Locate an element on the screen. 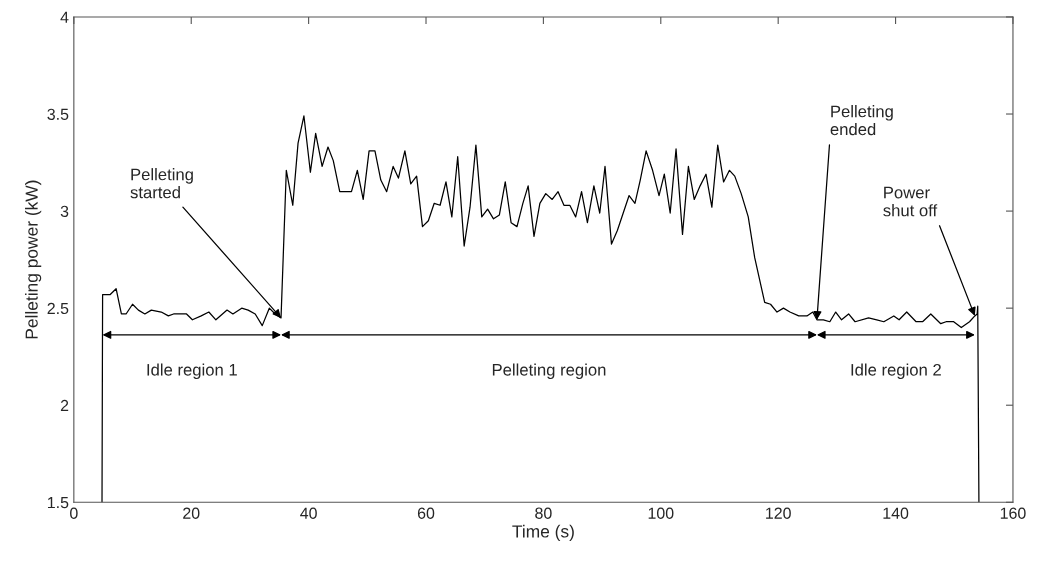 This screenshot has width=1040, height=565. annotation: Power shut off is located at coordinates (910, 201).